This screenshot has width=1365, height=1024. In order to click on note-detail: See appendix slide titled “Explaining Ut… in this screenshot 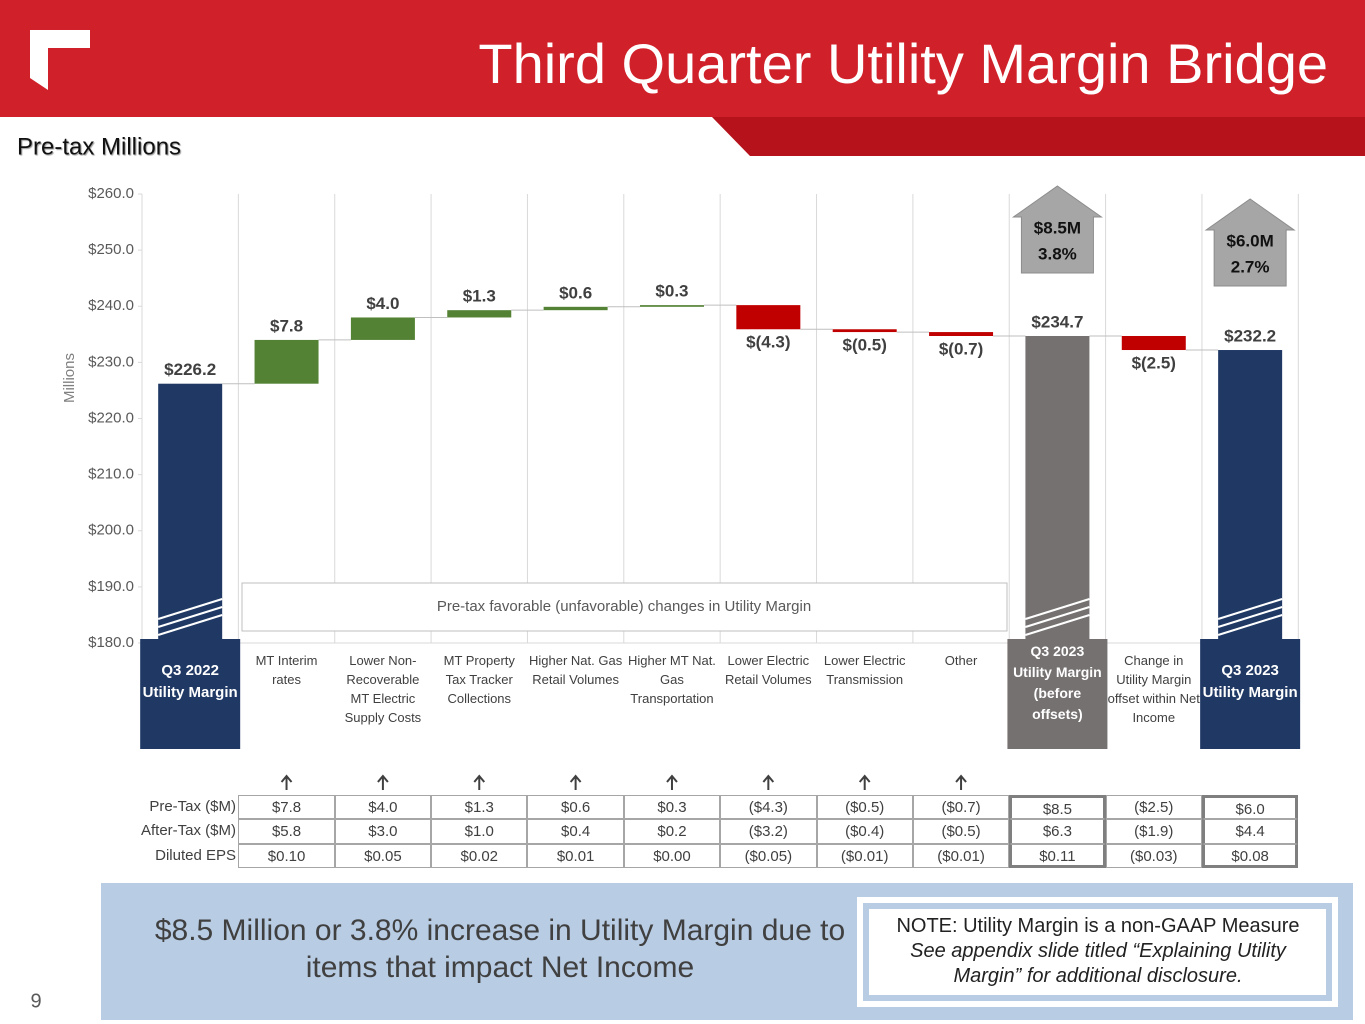, I will do `click(1098, 963)`.